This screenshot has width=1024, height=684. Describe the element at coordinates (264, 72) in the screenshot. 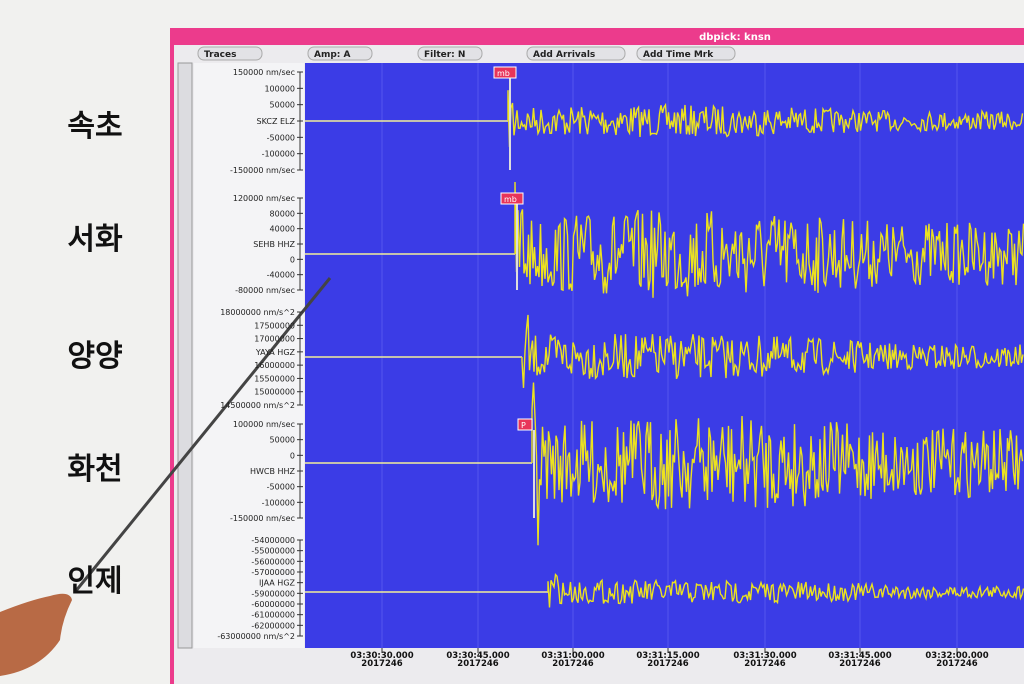

I see `axis-label: 150000 nm/sec` at that location.